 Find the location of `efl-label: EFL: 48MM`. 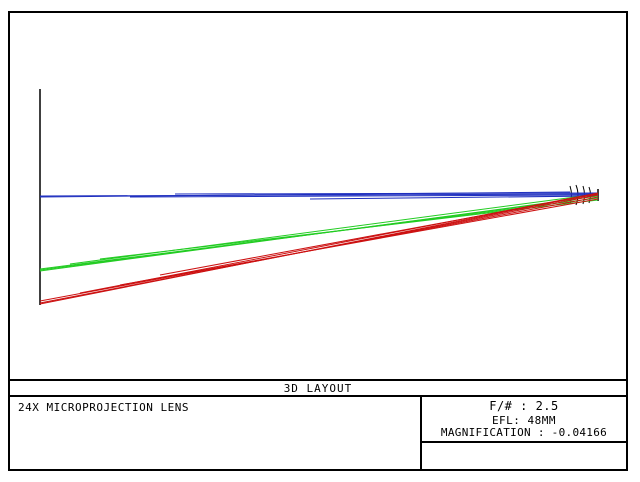

efl-label: EFL: 48MM is located at coordinates (524, 420).